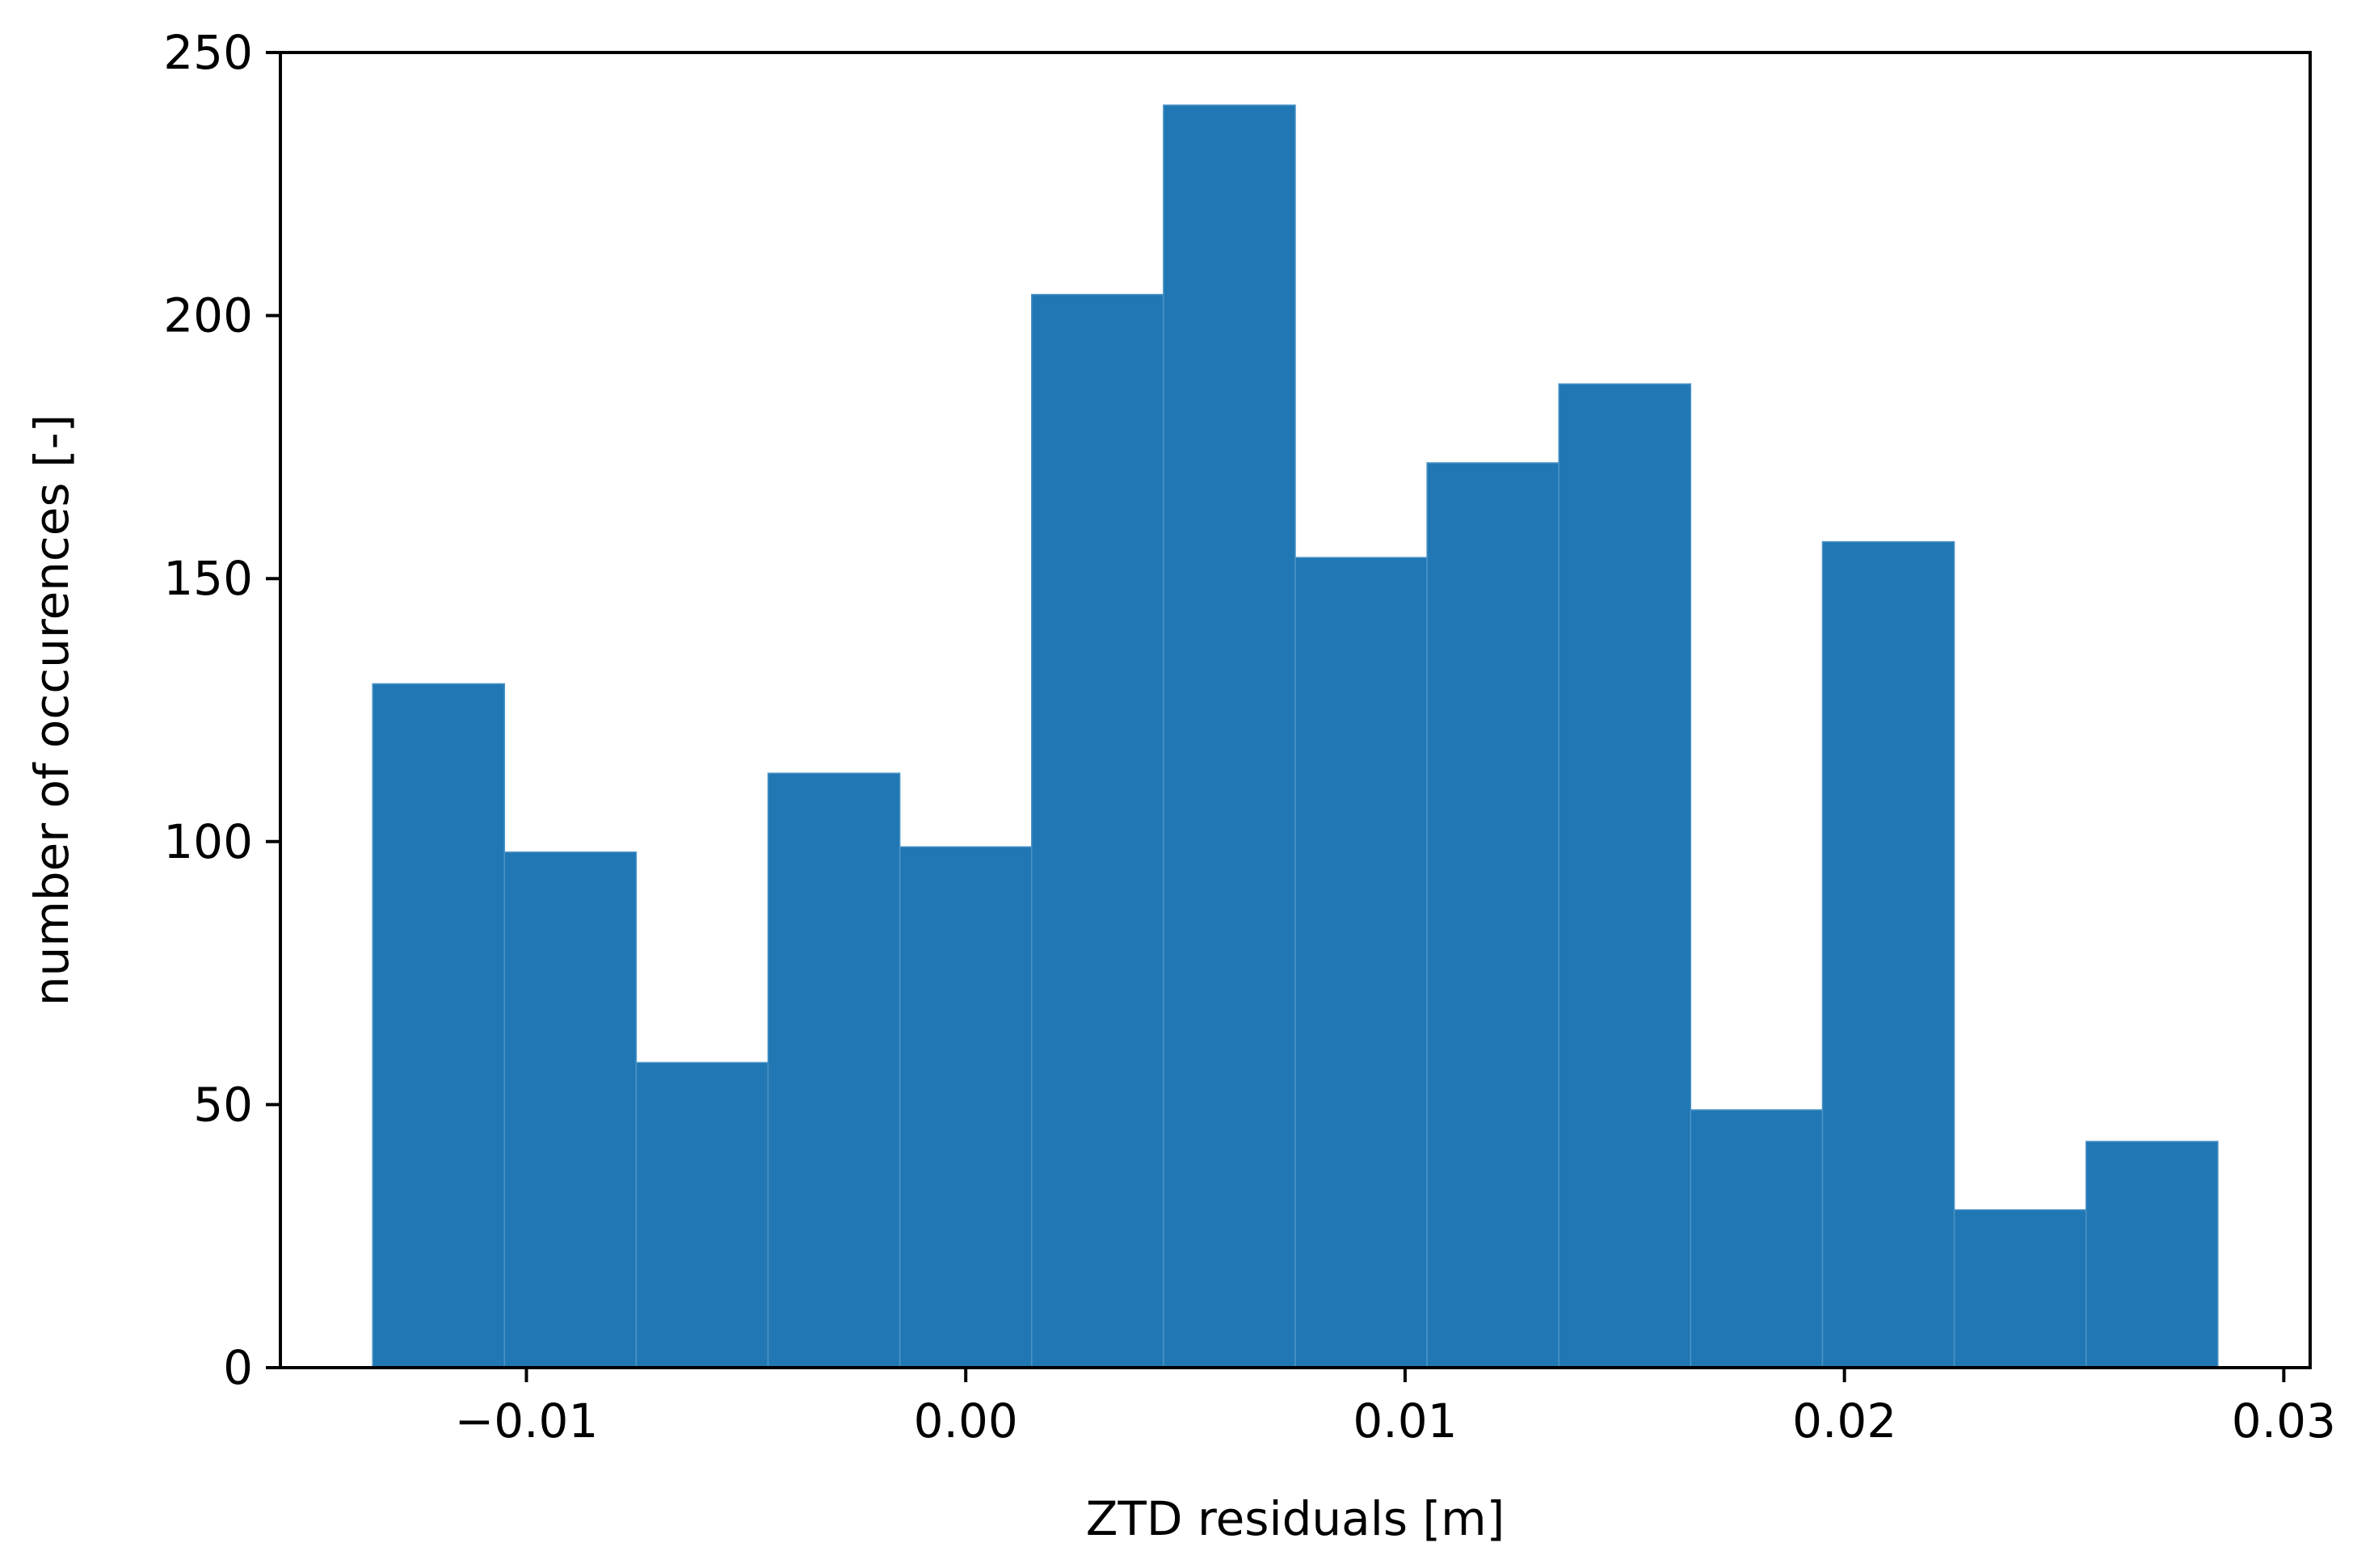 The image size is (2357, 1568). I want to click on y-tick-label: 200, so click(208, 316).